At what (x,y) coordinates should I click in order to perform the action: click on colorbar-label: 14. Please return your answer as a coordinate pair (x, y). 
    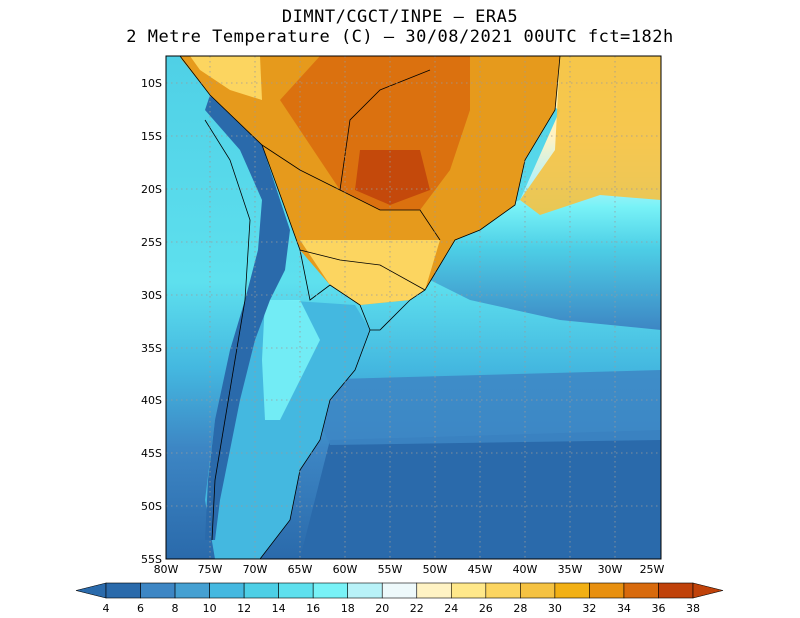
    Looking at the image, I should click on (279, 608).